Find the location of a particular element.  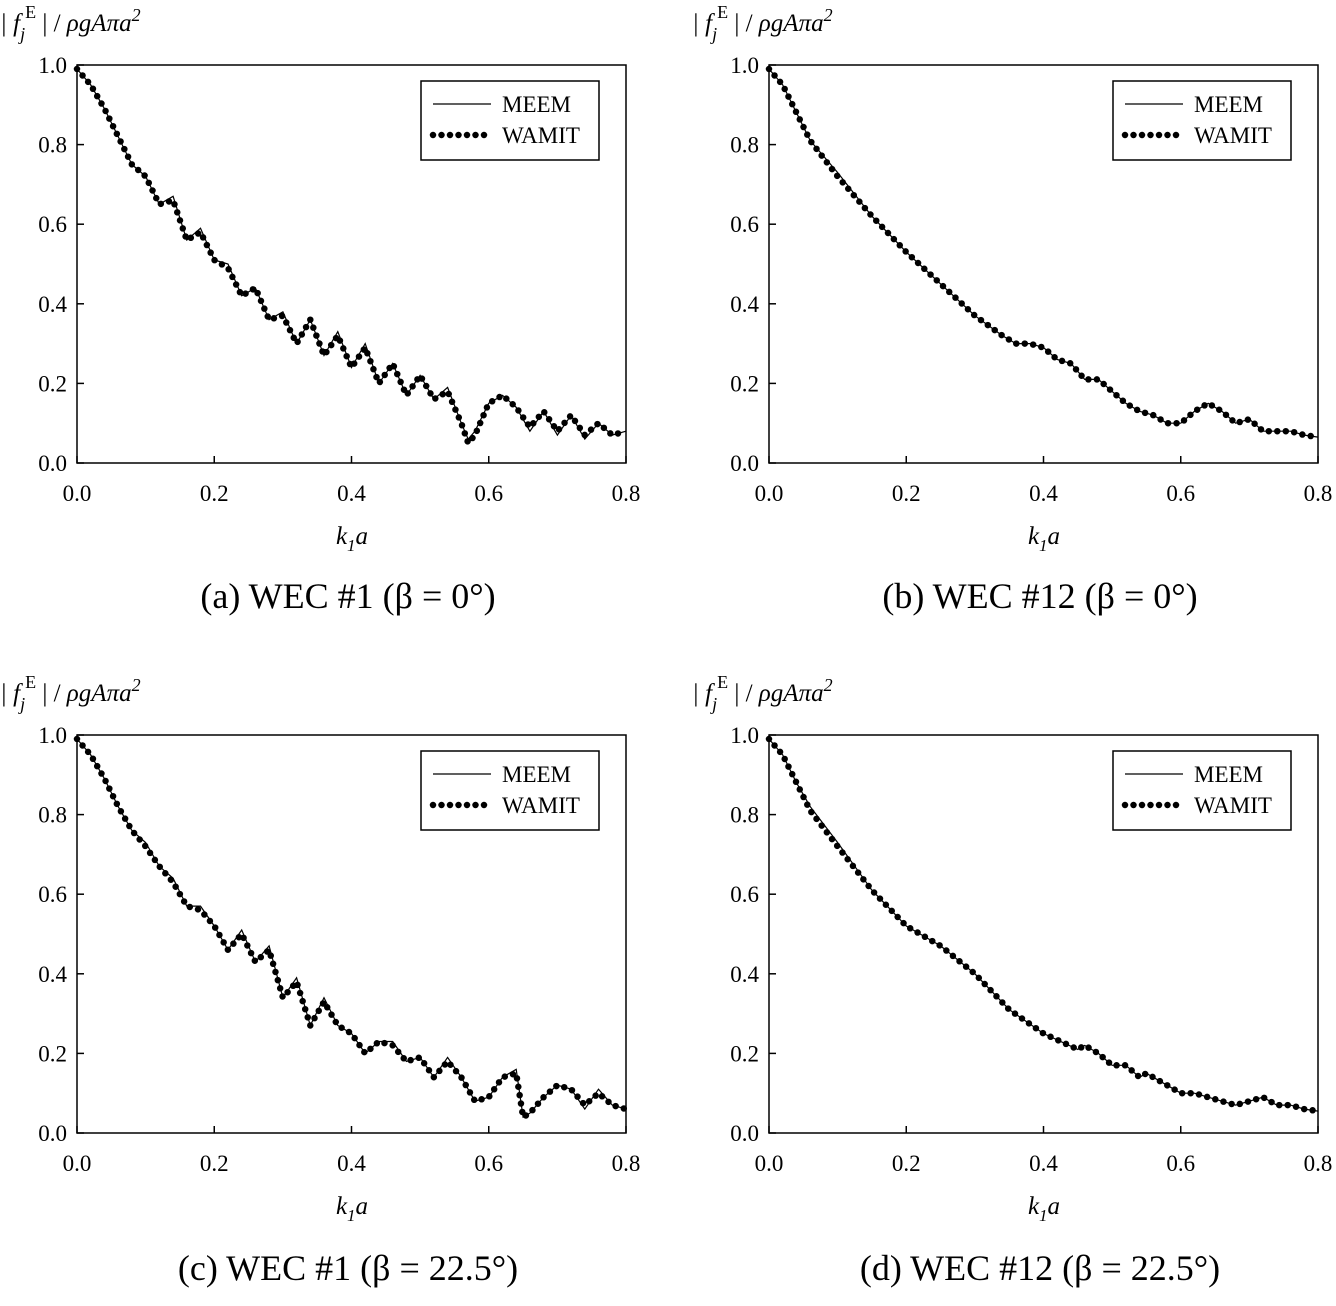

panel-caption: (d) WEC #12 (β = 22.5°) is located at coordinates (1040, 1268).